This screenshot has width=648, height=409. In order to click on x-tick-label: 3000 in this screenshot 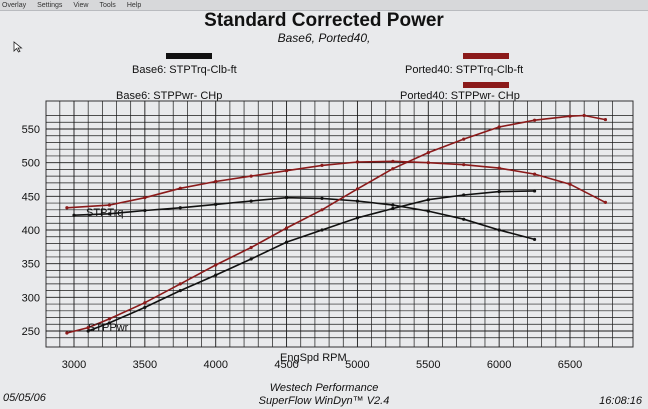, I will do `click(74, 365)`.